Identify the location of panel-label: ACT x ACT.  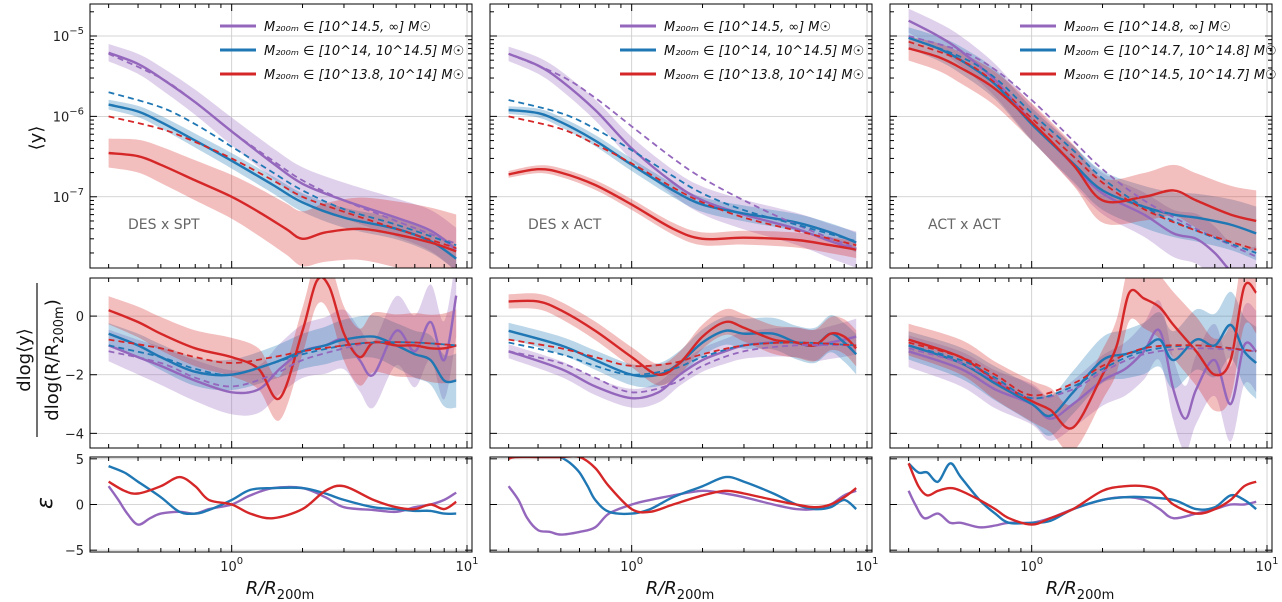
(964, 225).